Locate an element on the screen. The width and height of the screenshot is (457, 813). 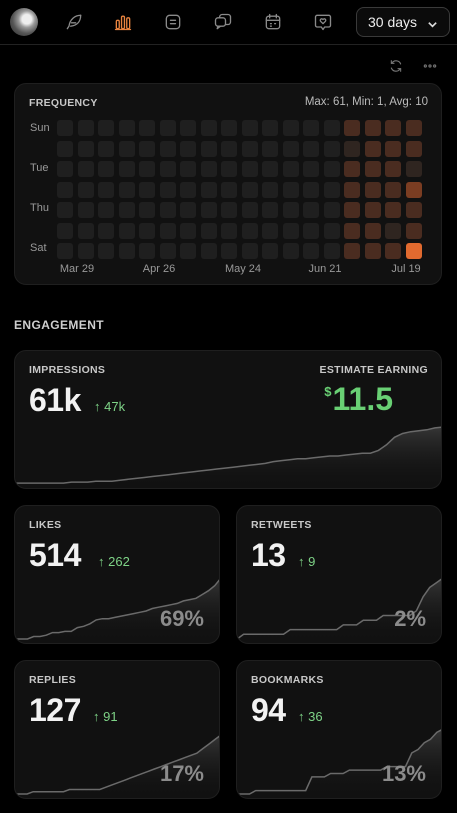
impressions-label: IMPRESSIONS is located at coordinates (67, 370).